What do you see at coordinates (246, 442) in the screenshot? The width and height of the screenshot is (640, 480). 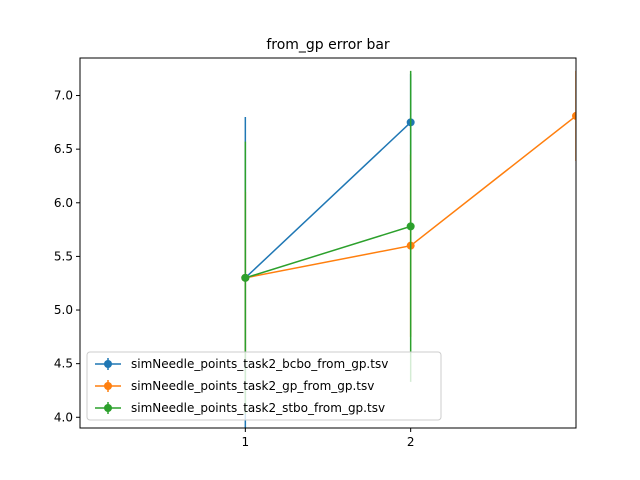 I see `x-tick-label: 1` at bounding box center [246, 442].